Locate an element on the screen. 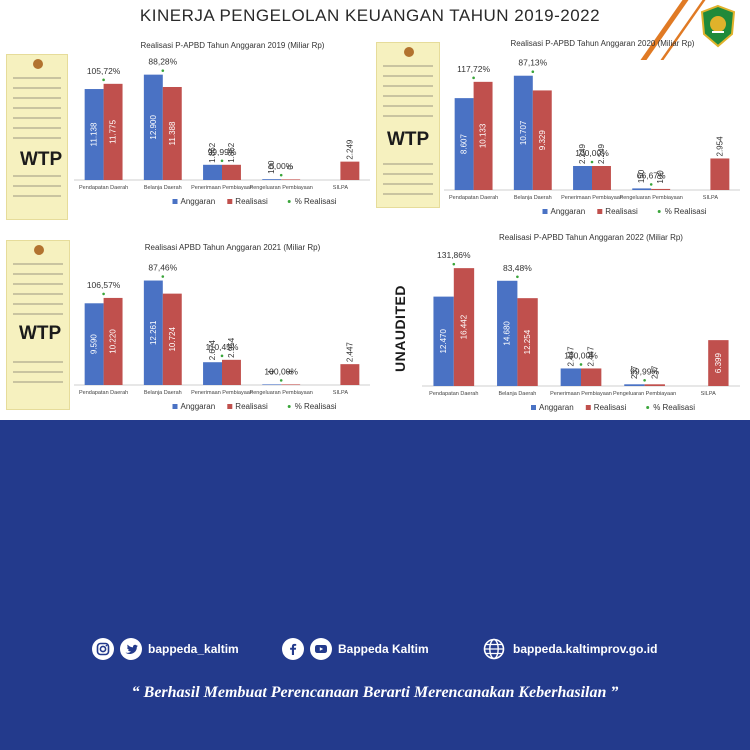 The height and width of the screenshot is (750, 750). instagram-icon is located at coordinates (103, 649).